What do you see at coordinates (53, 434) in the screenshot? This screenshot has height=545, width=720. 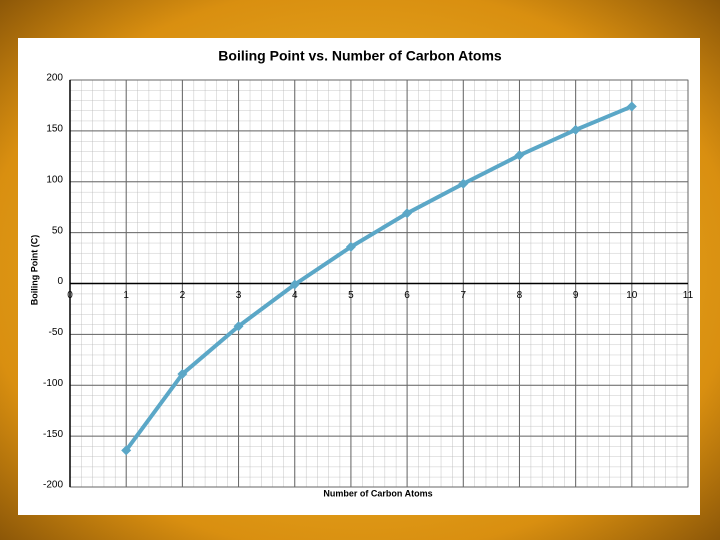 I see `y-tick-label: -150` at bounding box center [53, 434].